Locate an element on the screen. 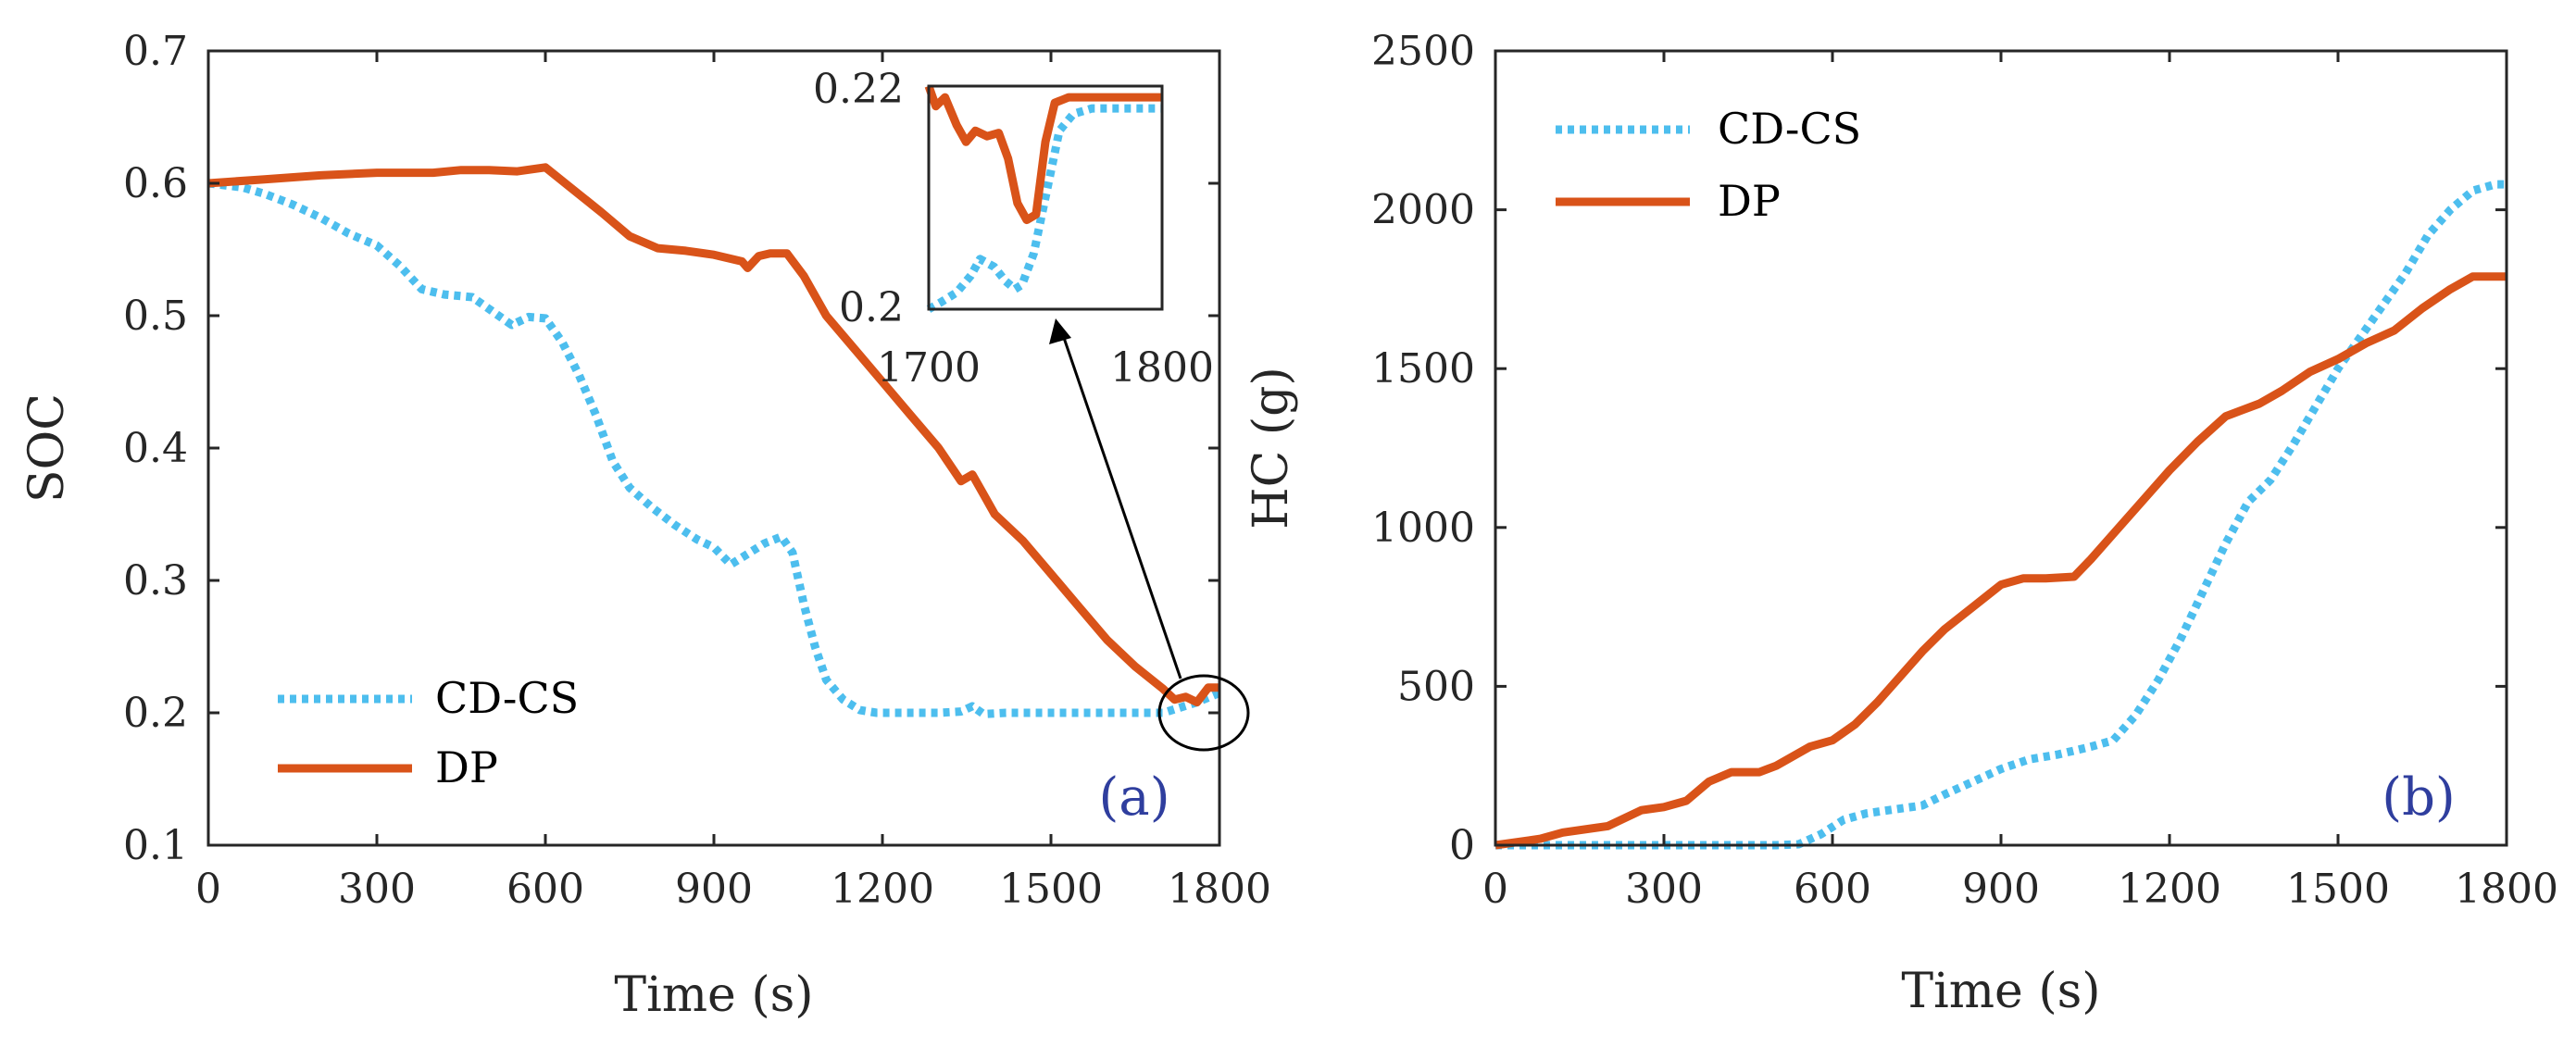 The width and height of the screenshot is (2576, 1047). inset-ytick-bottom: 0.2 is located at coordinates (871, 307).